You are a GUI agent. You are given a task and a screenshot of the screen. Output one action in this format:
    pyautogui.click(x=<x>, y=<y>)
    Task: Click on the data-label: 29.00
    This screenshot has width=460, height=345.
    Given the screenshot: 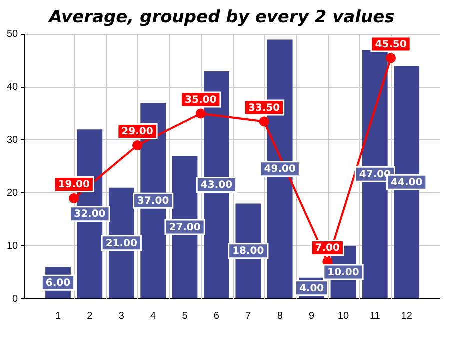 What is the action you would take?
    pyautogui.click(x=138, y=132)
    